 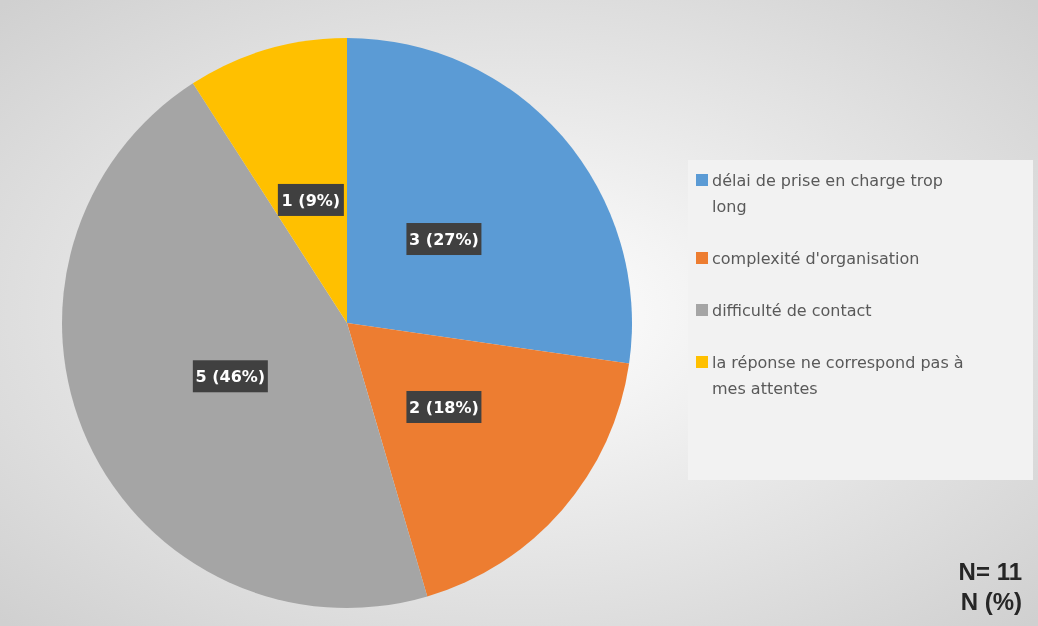 What do you see at coordinates (444, 239) in the screenshot?
I see `data-label: 3 (27%)` at bounding box center [444, 239].